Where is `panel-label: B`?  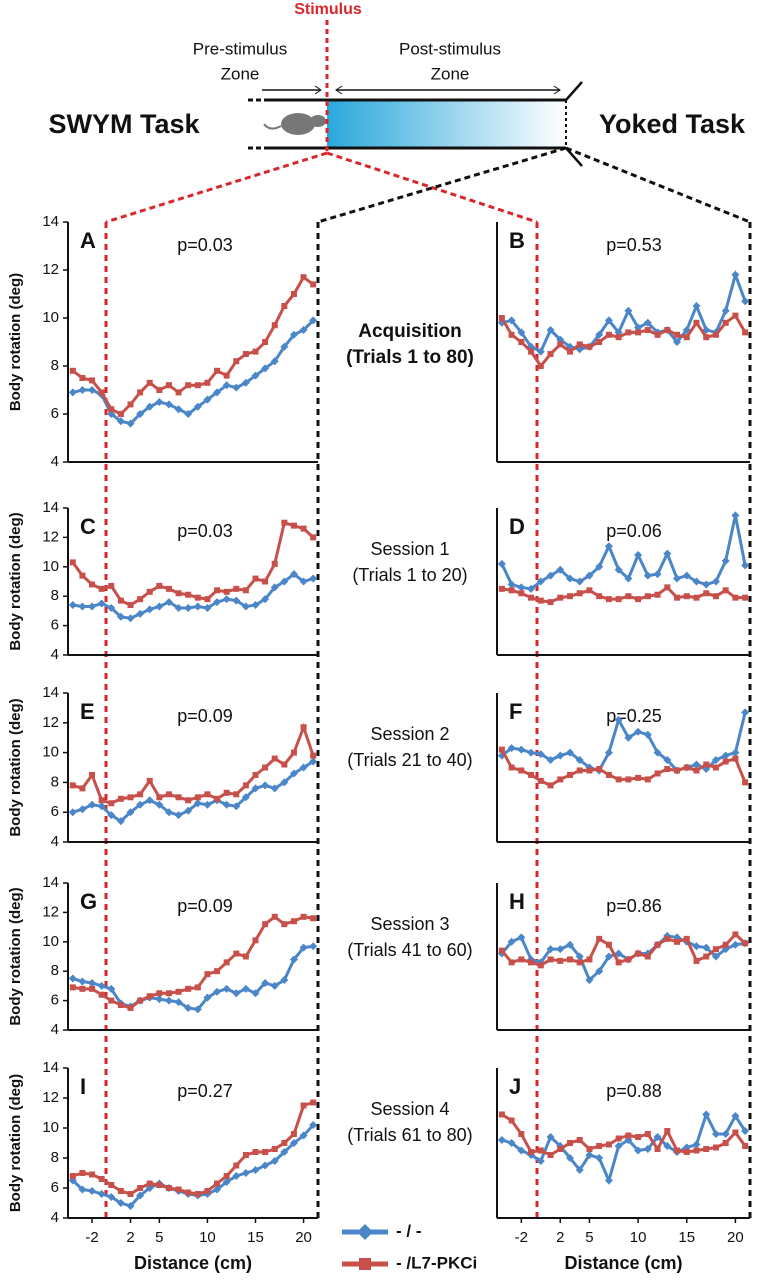
panel-label: B is located at coordinates (517, 240).